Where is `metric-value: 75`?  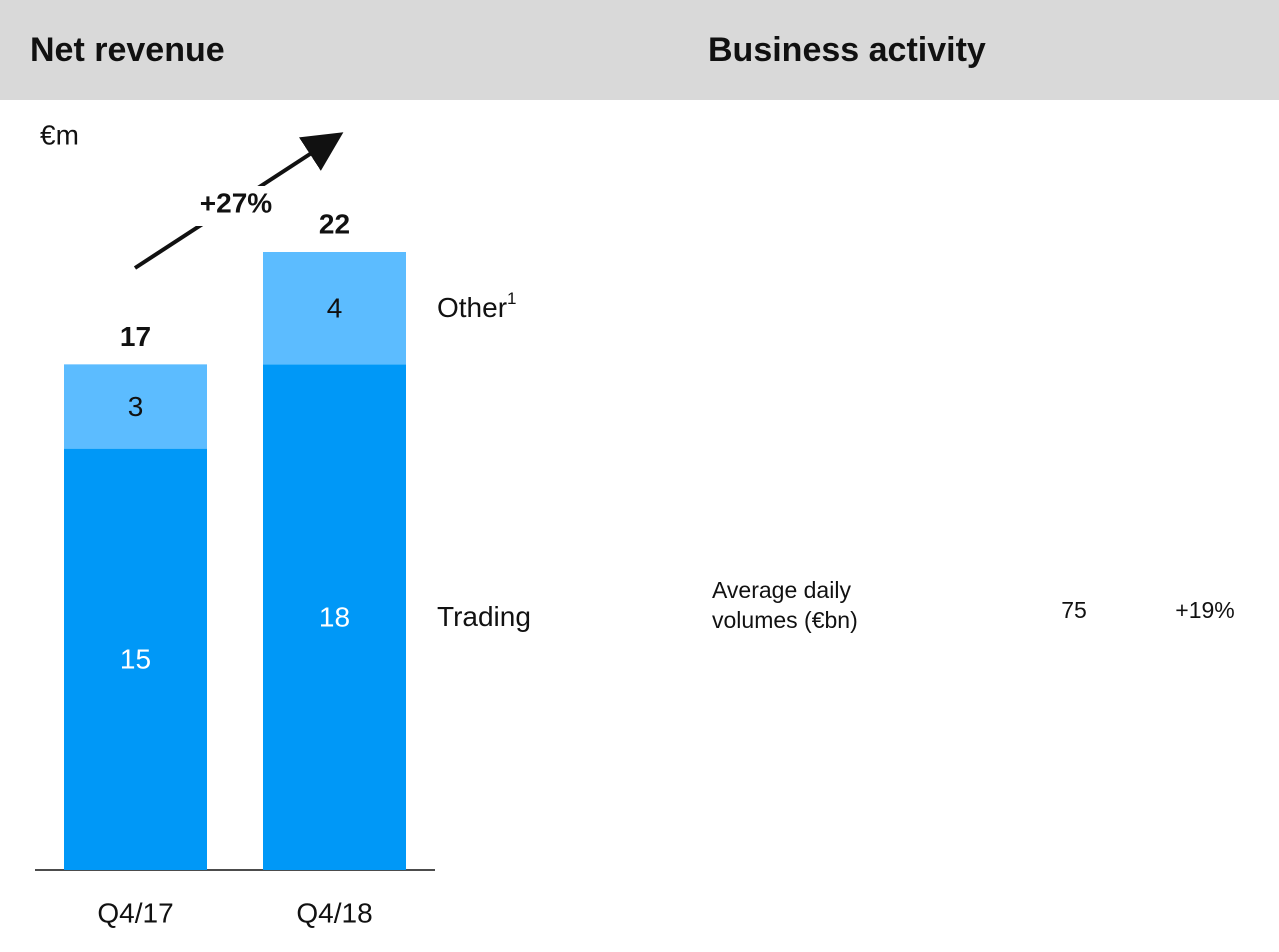 metric-value: 75 is located at coordinates (1074, 610).